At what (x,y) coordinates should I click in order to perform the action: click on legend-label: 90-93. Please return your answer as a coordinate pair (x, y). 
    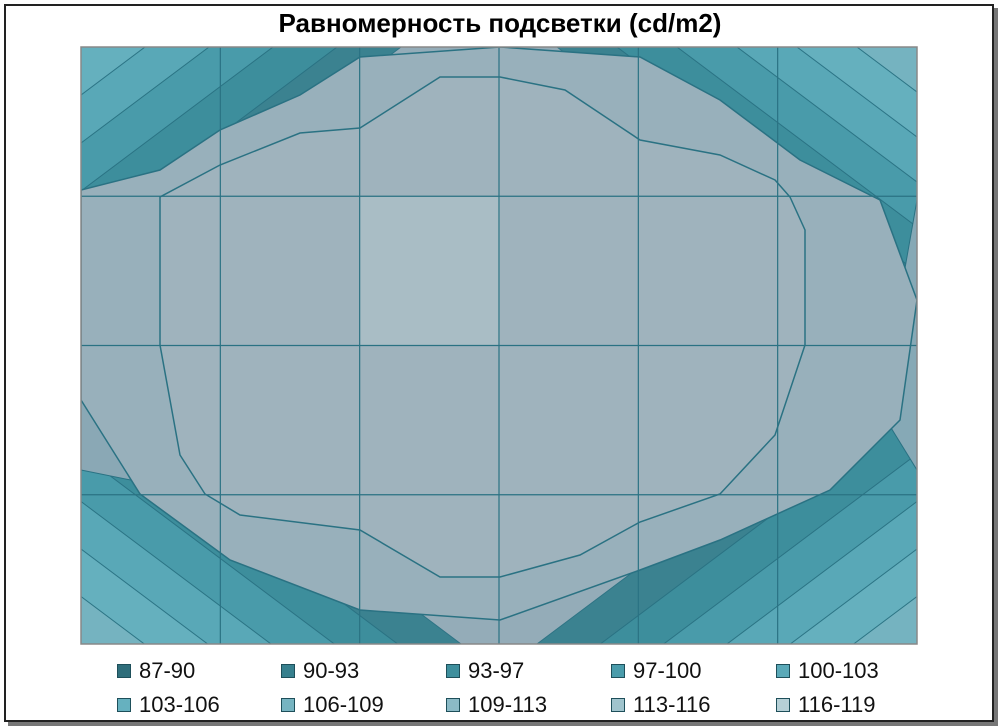
    Looking at the image, I should click on (331, 670).